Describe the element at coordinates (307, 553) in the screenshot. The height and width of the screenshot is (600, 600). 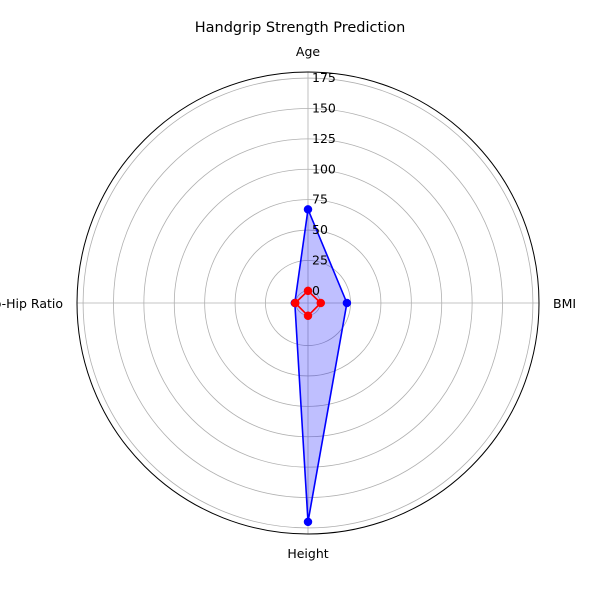
I see `axis-label-height: Height` at that location.